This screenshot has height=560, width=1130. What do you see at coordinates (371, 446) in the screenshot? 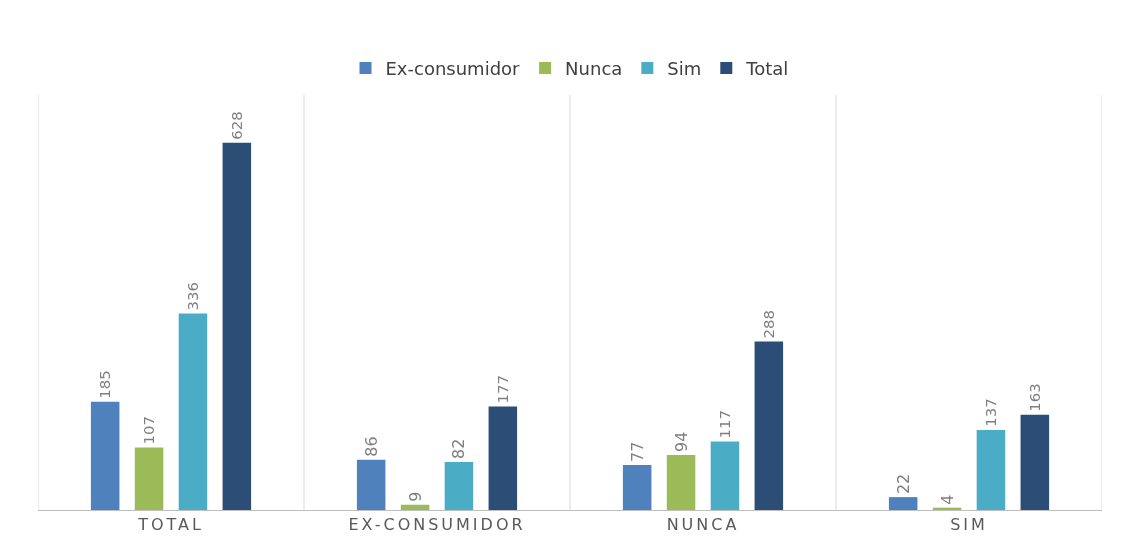
I see `data-label: 86` at bounding box center [371, 446].